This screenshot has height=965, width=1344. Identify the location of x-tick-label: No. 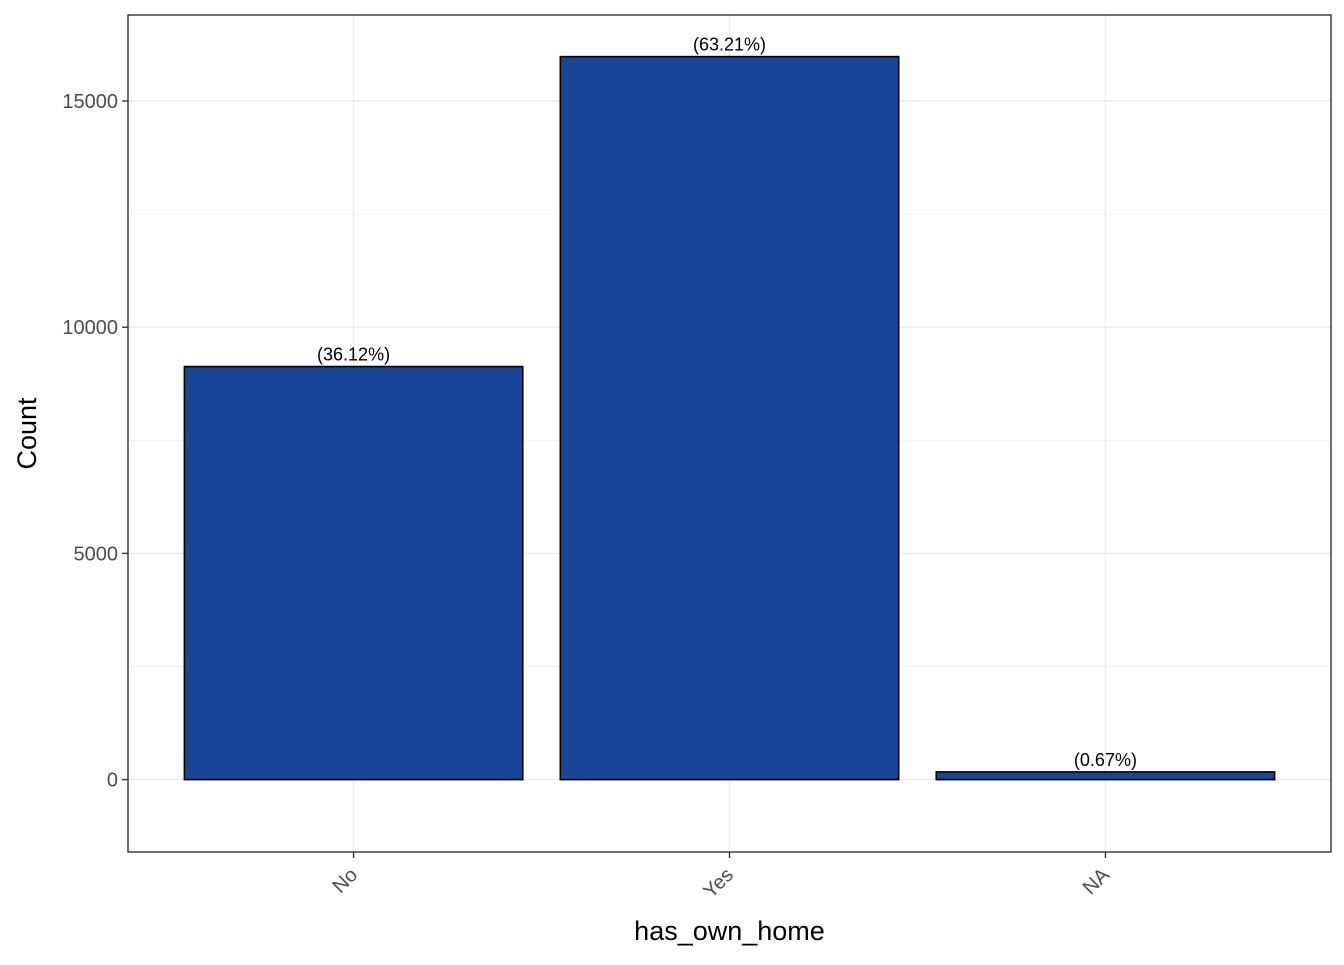
(345, 881).